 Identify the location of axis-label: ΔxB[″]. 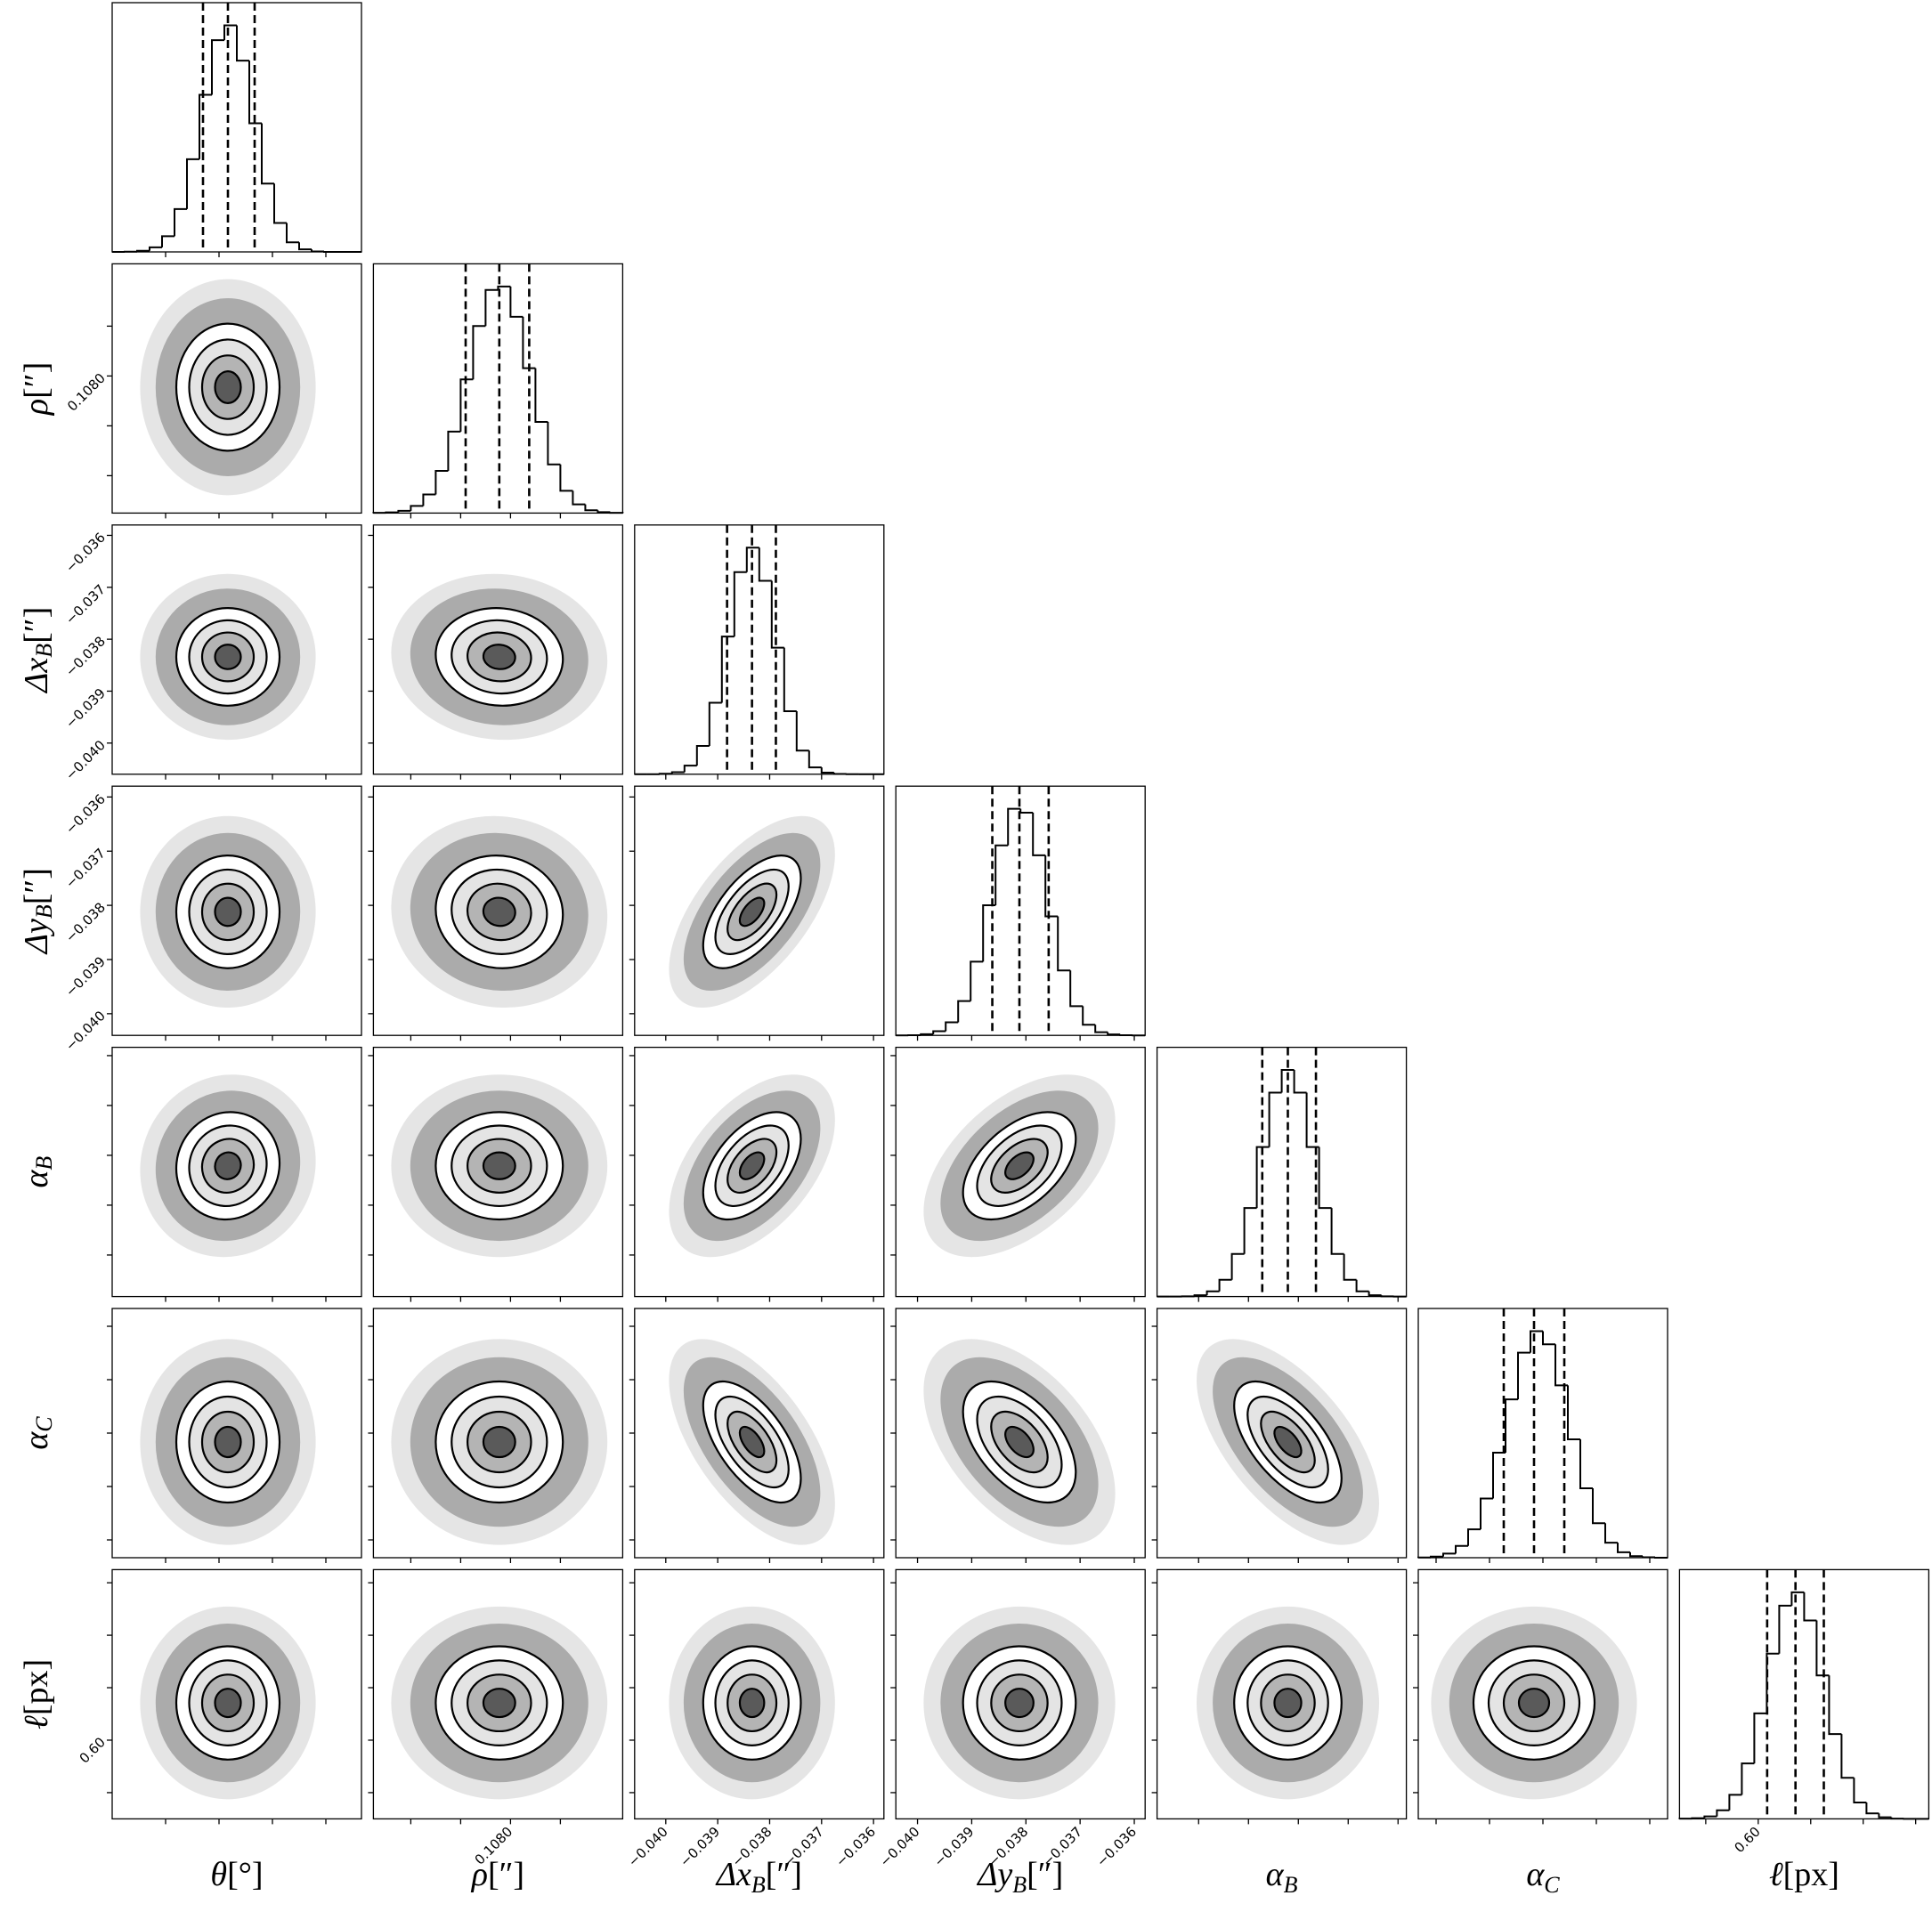
(759, 1877).